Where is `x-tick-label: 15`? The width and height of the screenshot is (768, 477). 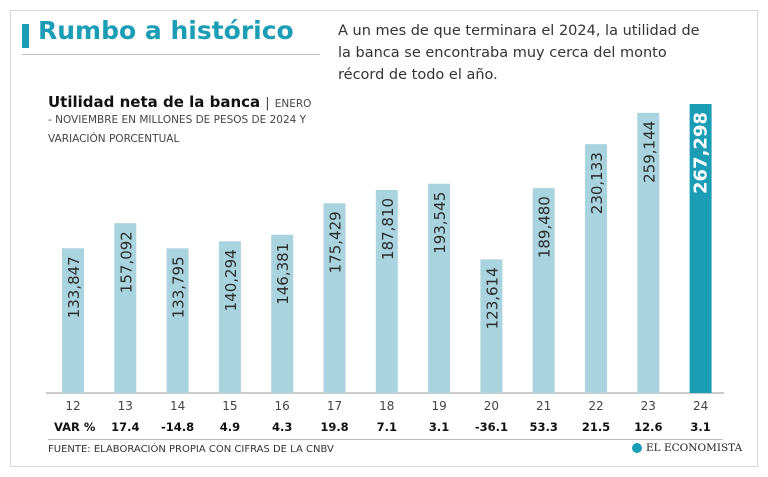
x-tick-label: 15 is located at coordinates (229, 406).